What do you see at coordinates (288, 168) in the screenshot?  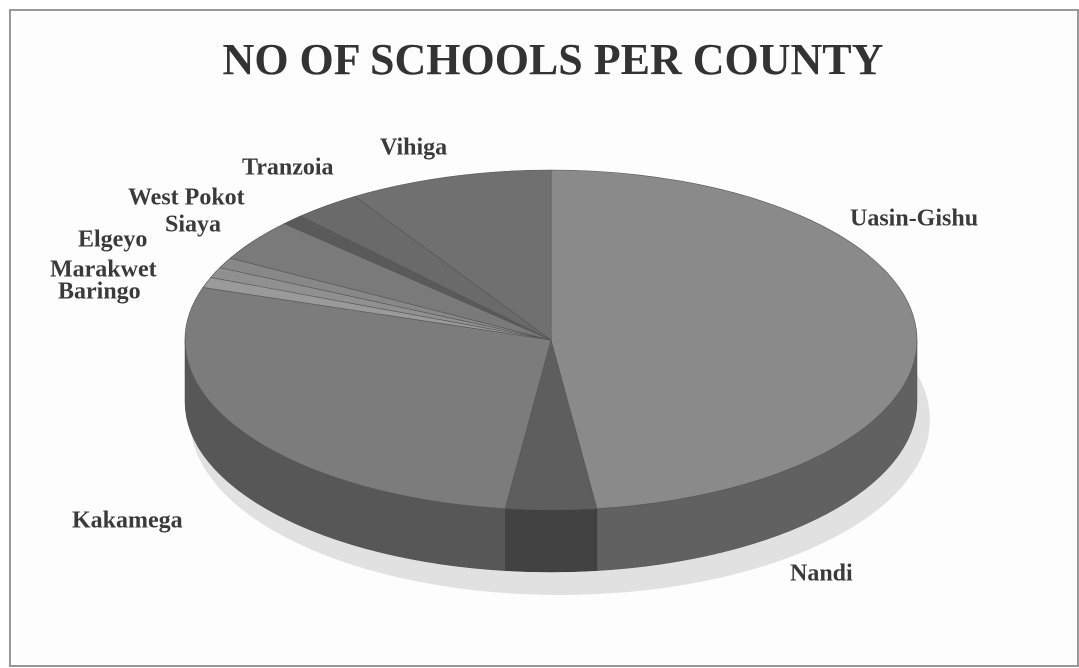 I see `slice-label: Tranzoia` at bounding box center [288, 168].